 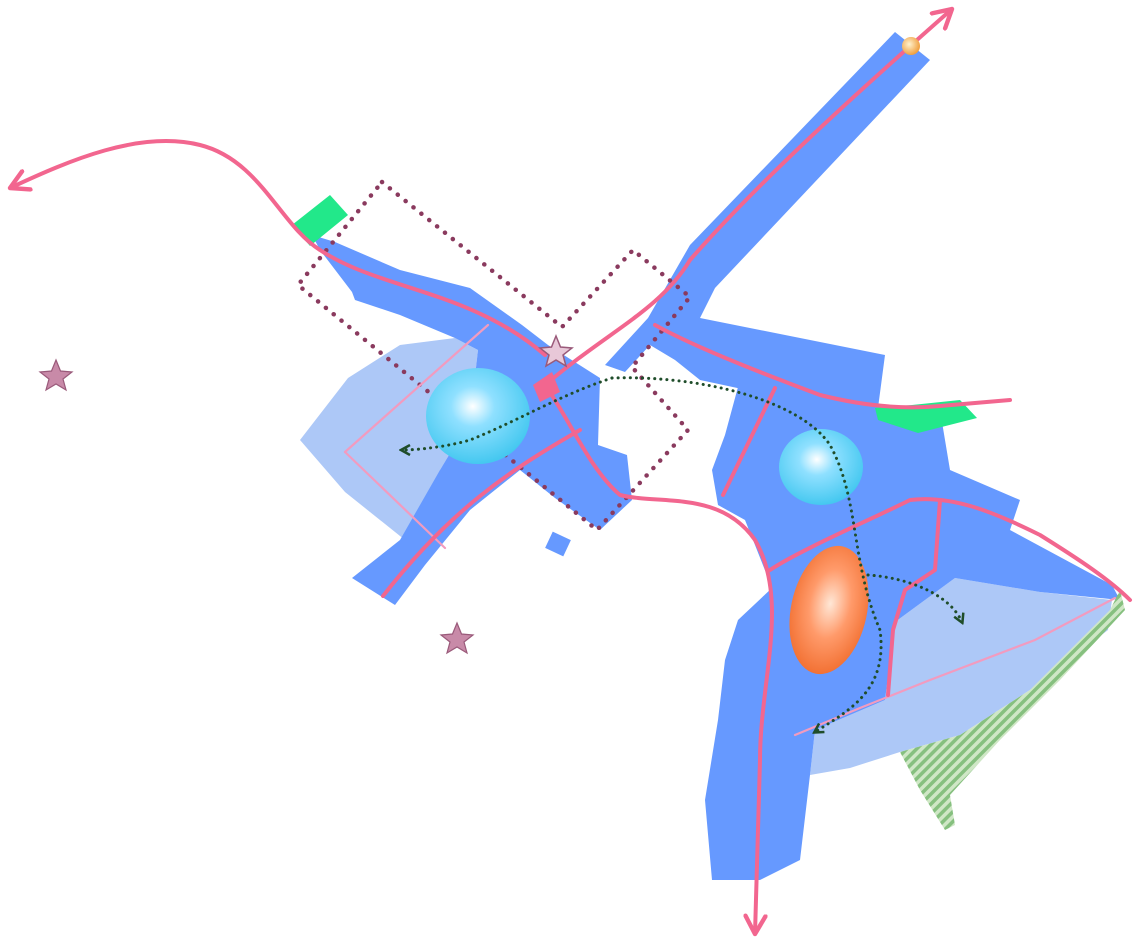 What do you see at coordinates (478, 416) in the screenshot?
I see `node-circle-west` at bounding box center [478, 416].